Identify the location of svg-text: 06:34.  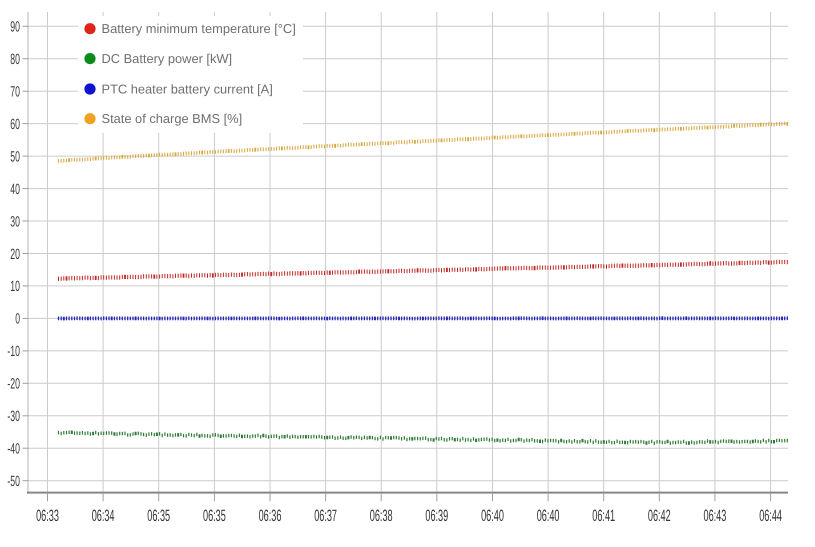
(103, 516).